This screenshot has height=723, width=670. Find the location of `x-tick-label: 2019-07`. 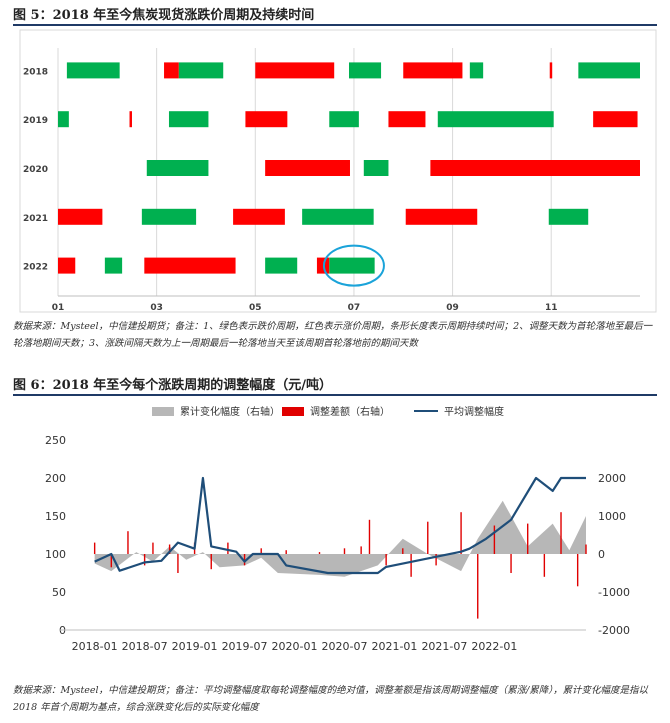

x-tick-label: 2019-07 is located at coordinates (245, 646).